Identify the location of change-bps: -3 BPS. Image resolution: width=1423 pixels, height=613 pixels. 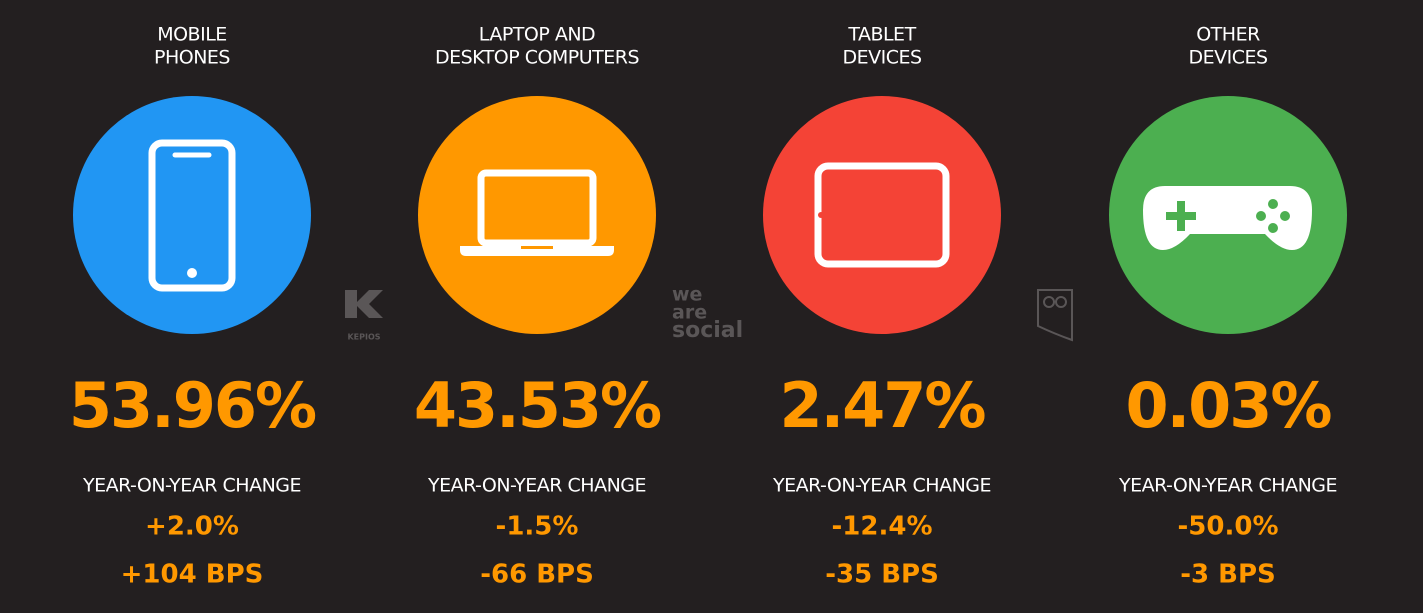
(1228, 575).